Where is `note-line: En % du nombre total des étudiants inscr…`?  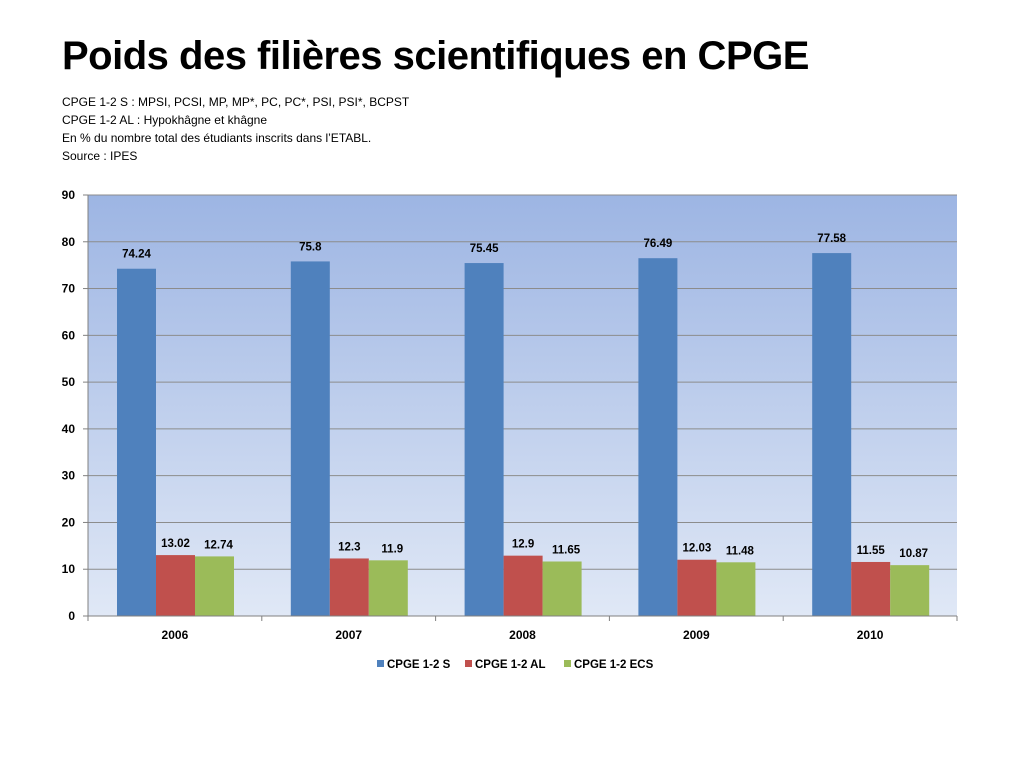
note-line: En % du nombre total des étudiants inscr… is located at coordinates (217, 138).